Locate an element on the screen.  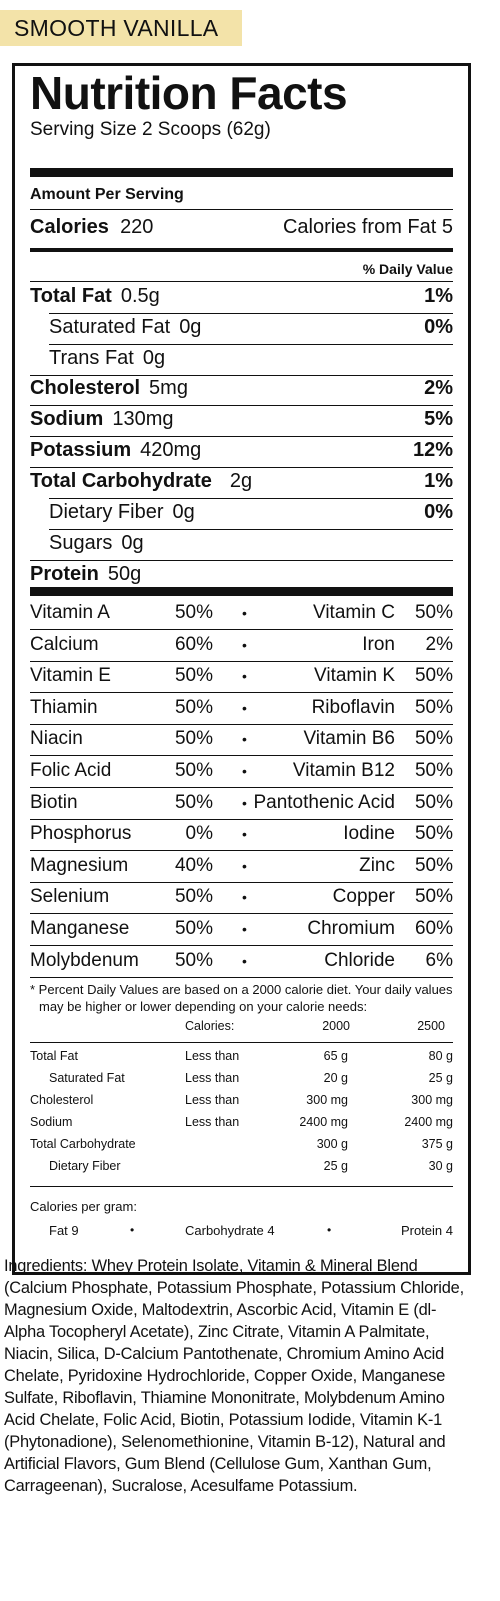
nutrient-row: Sodium 130mg 5% is located at coordinates (241, 422).